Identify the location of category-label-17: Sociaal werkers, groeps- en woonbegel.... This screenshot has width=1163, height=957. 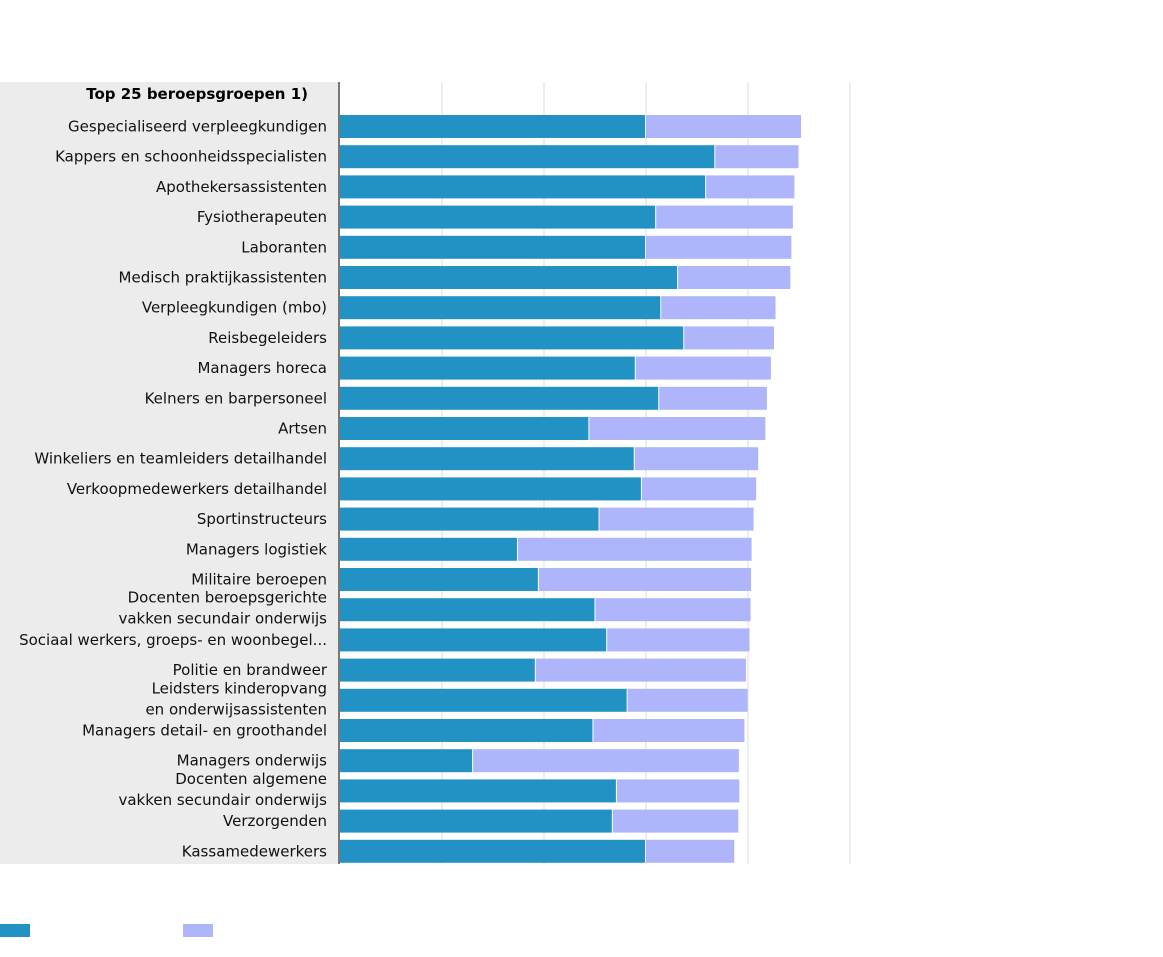
(173, 640).